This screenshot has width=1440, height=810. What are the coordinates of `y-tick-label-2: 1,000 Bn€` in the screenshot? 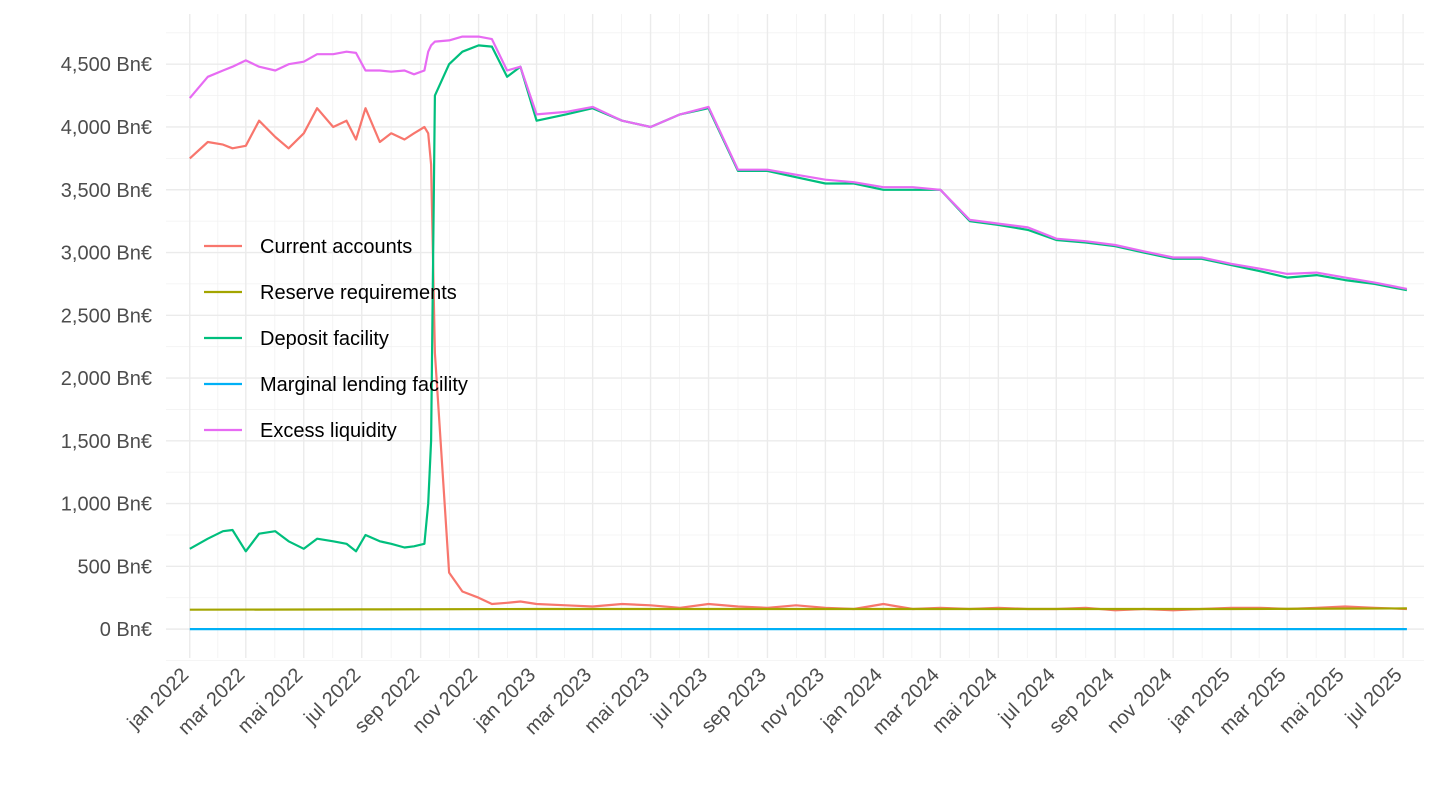 It's located at (106, 505).